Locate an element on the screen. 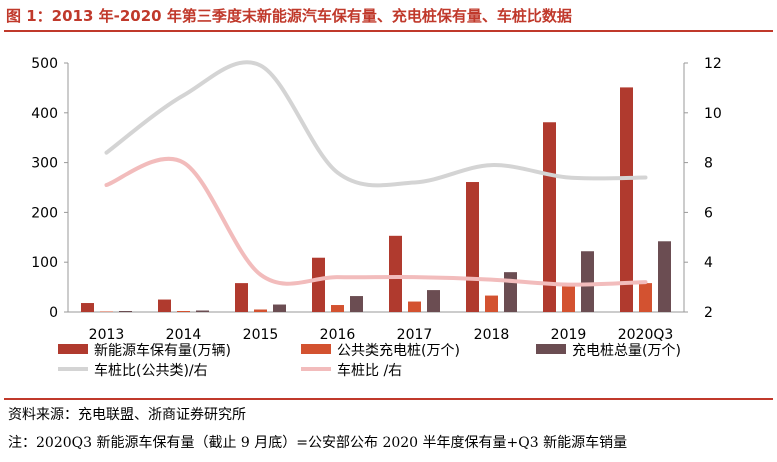 The width and height of the screenshot is (777, 462). left-tick-label: 400 is located at coordinates (44, 114).